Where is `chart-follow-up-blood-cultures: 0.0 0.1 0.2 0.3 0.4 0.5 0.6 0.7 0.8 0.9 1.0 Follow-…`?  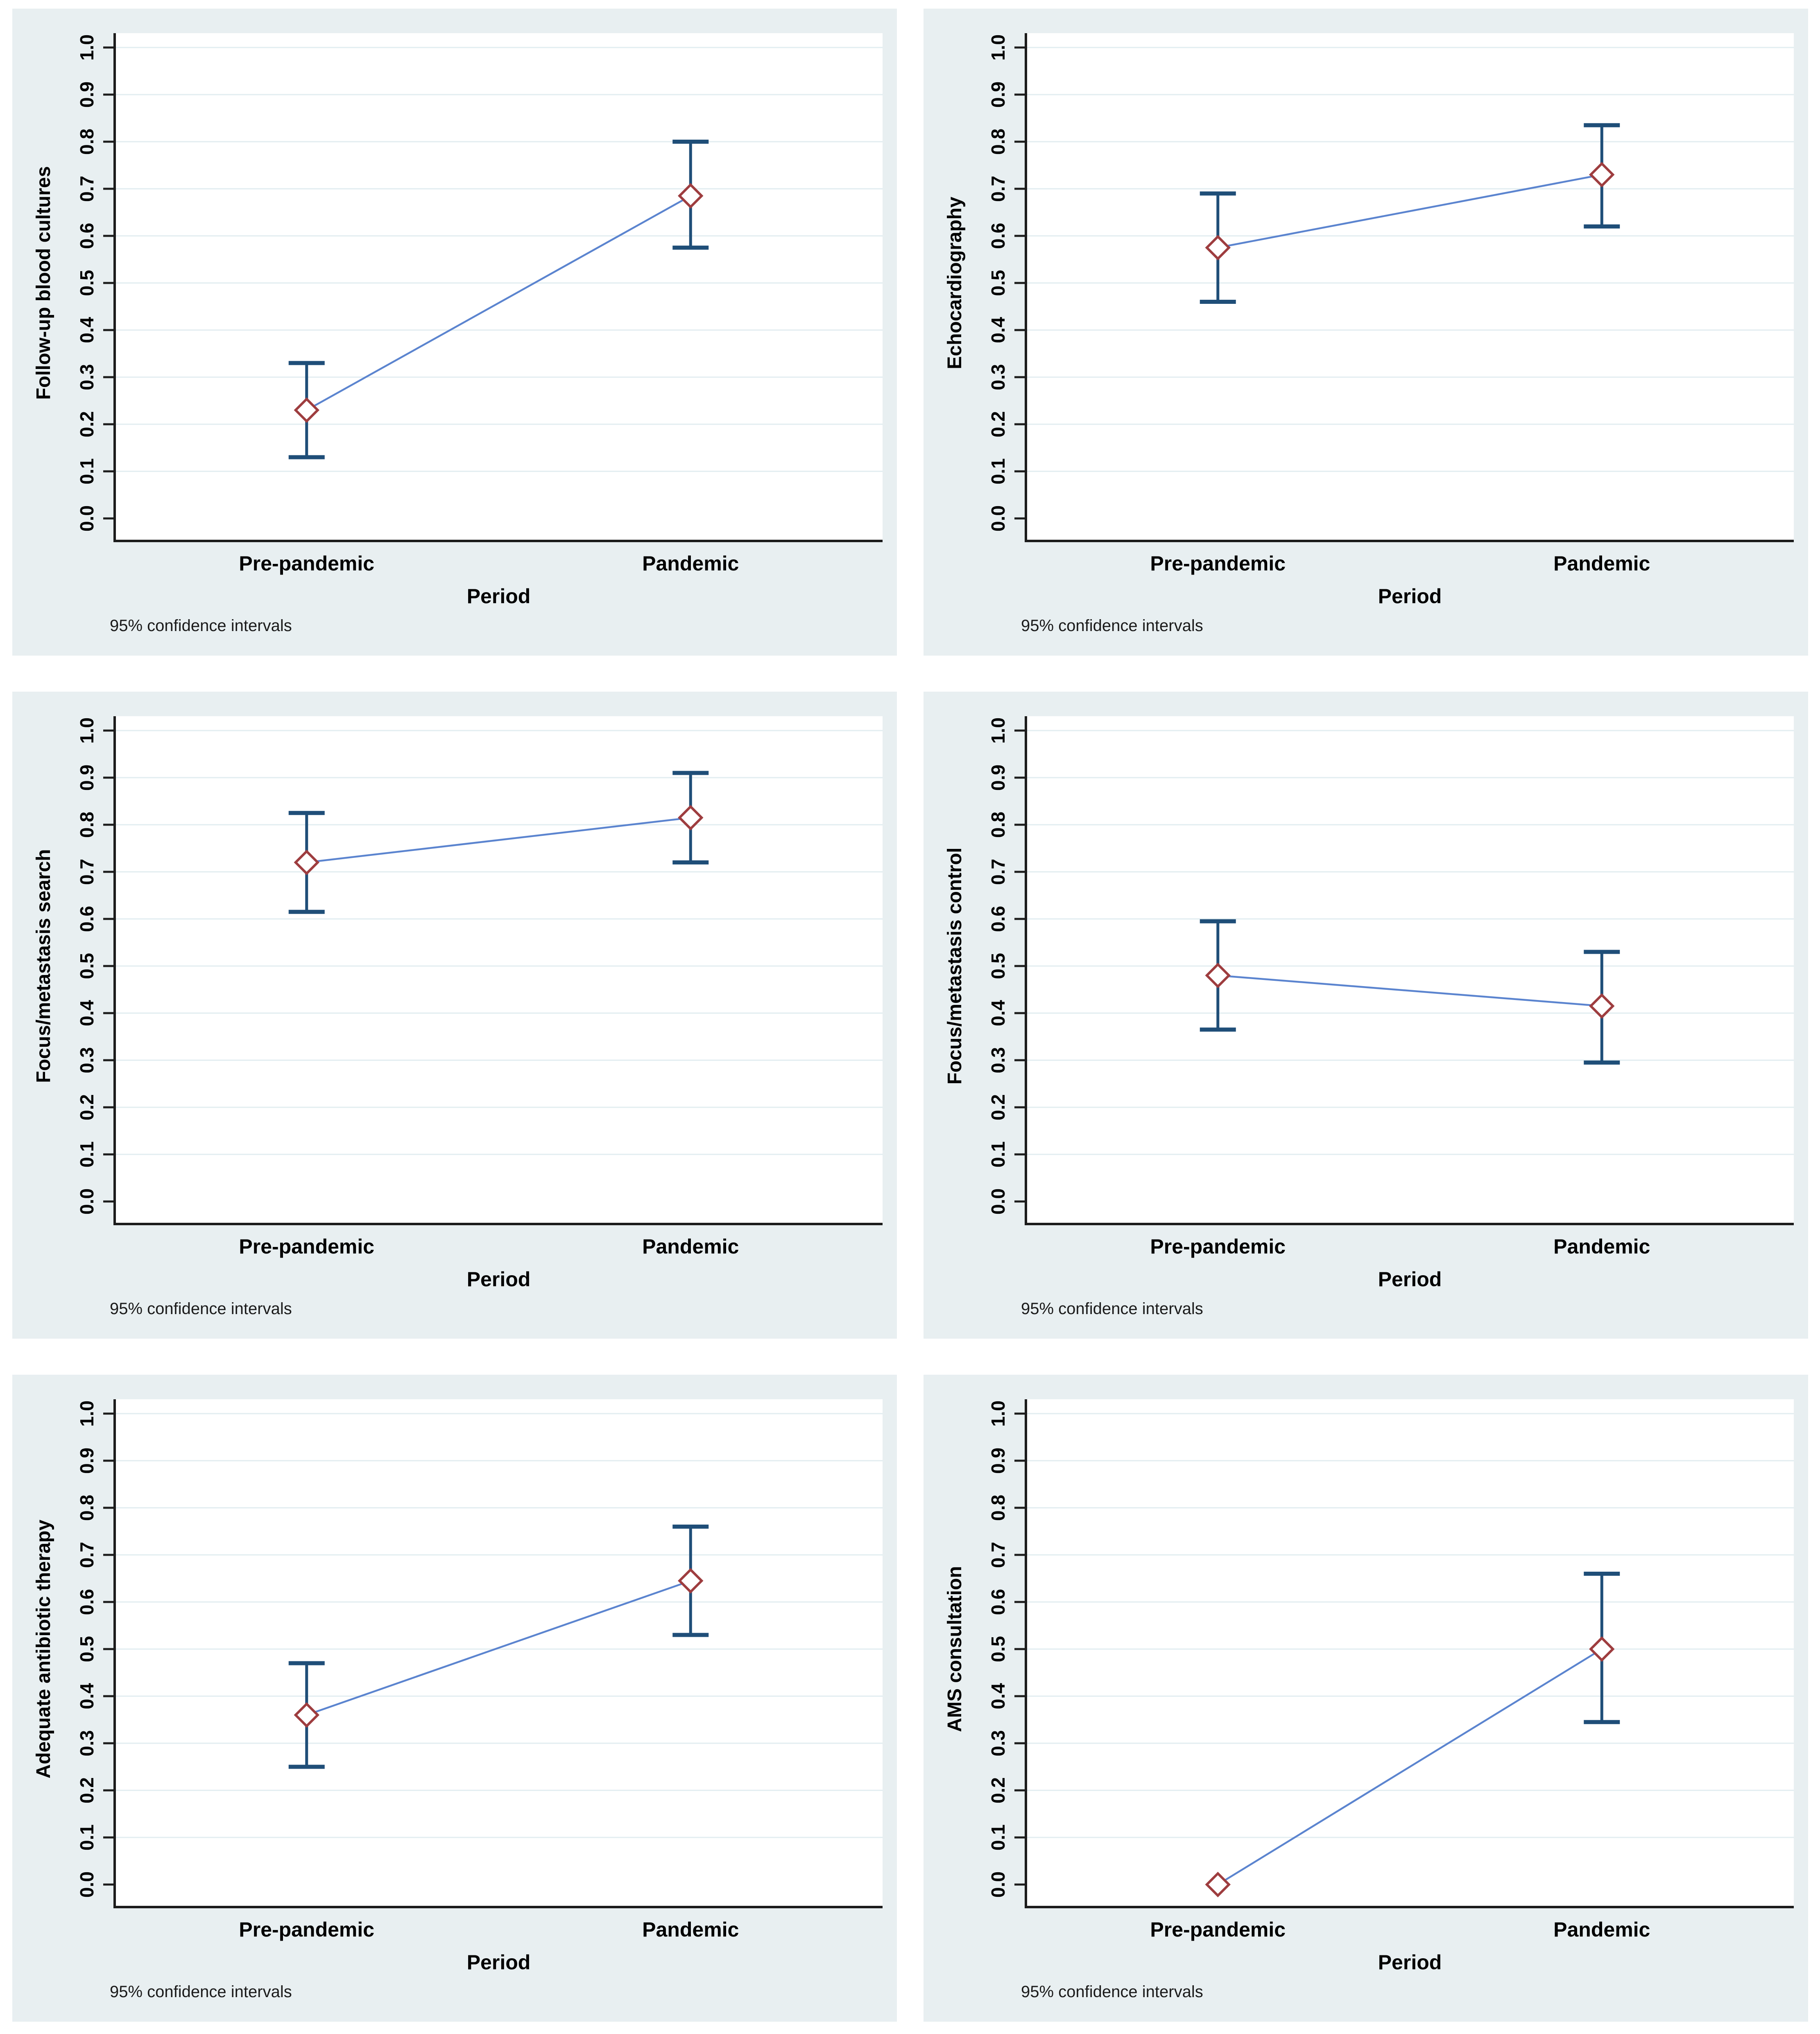 chart-follow-up-blood-cultures: 0.0 0.1 0.2 0.3 0.4 0.5 0.6 0.7 0.8 0.9 1.0 Follow-… is located at coordinates (458, 334).